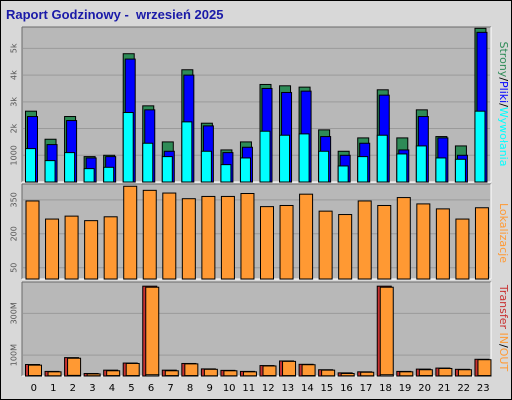 The image size is (512, 400). Describe the element at coordinates (34, 388) in the screenshot. I see `hour-label: 0` at that location.